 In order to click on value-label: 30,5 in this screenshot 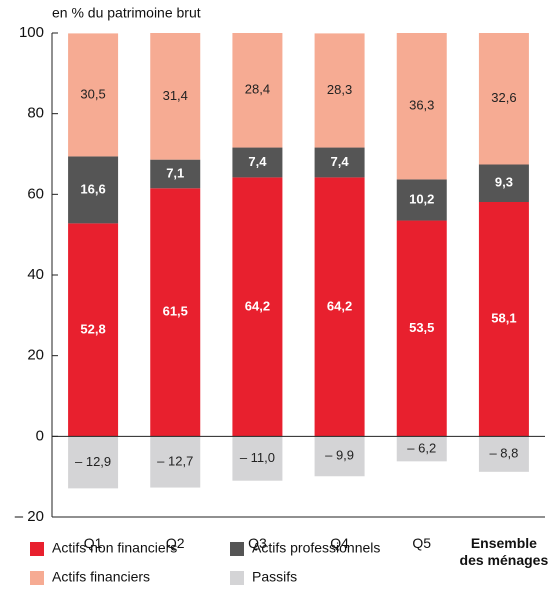, I will do `click(92, 93)`.